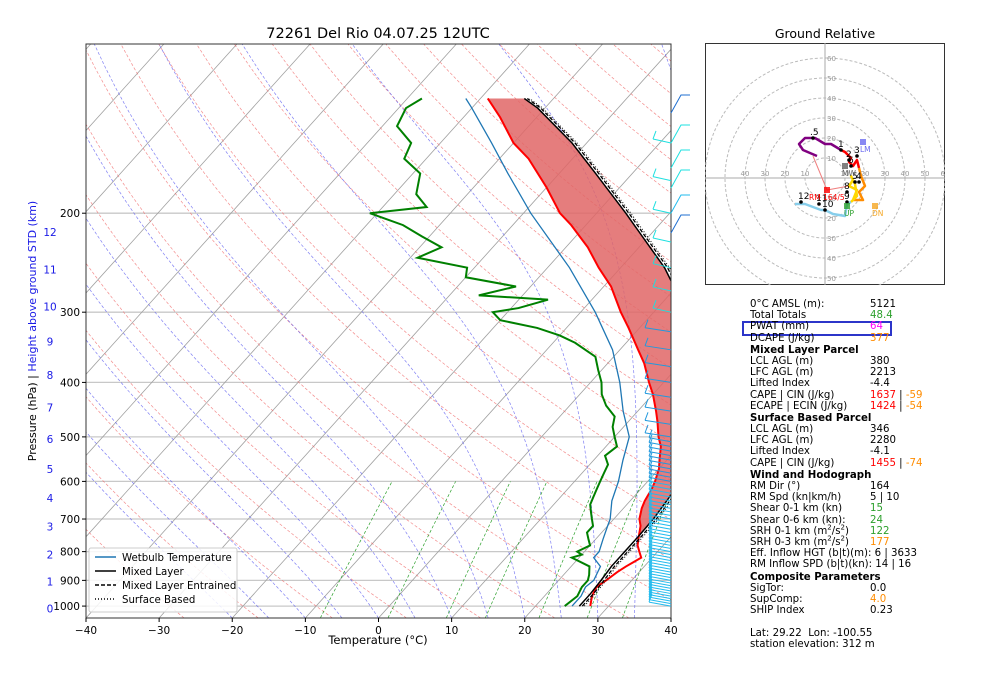  What do you see at coordinates (859, 177) in the screenshot?
I see `hodograph-point-label: 4` at bounding box center [859, 177].